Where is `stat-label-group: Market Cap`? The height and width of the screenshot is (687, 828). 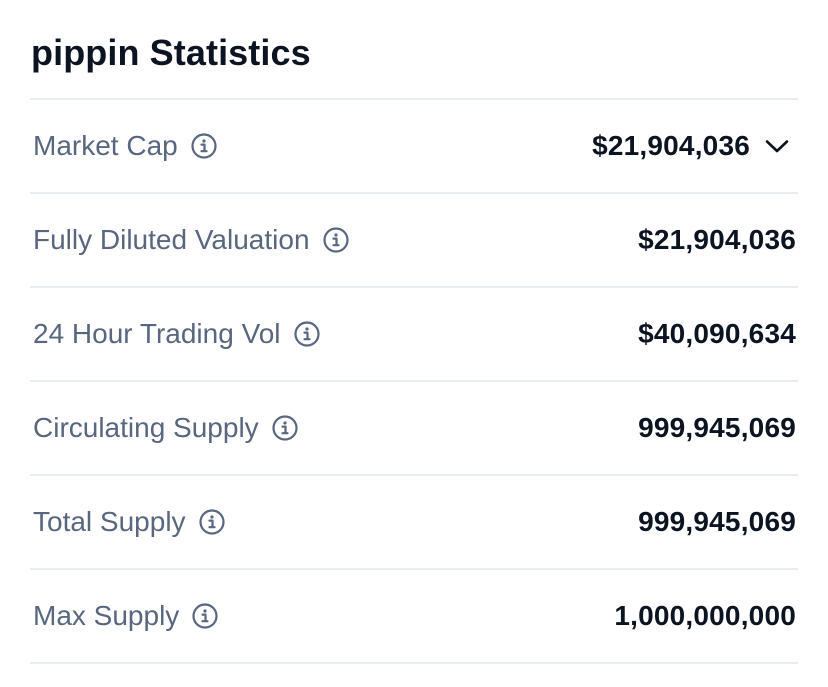
stat-label-group: Market Cap is located at coordinates (124, 146).